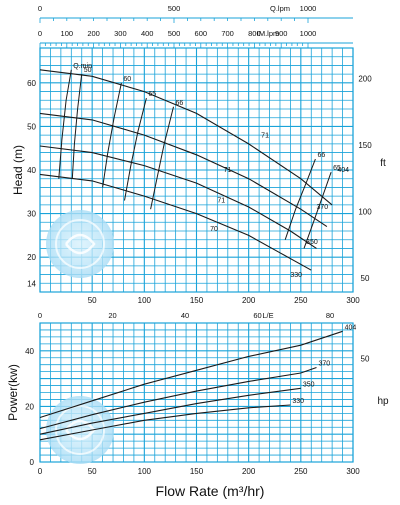 This screenshot has height=505, width=400. What do you see at coordinates (31, 214) in the screenshot?
I see `head-y-tick-label: 30` at bounding box center [31, 214].